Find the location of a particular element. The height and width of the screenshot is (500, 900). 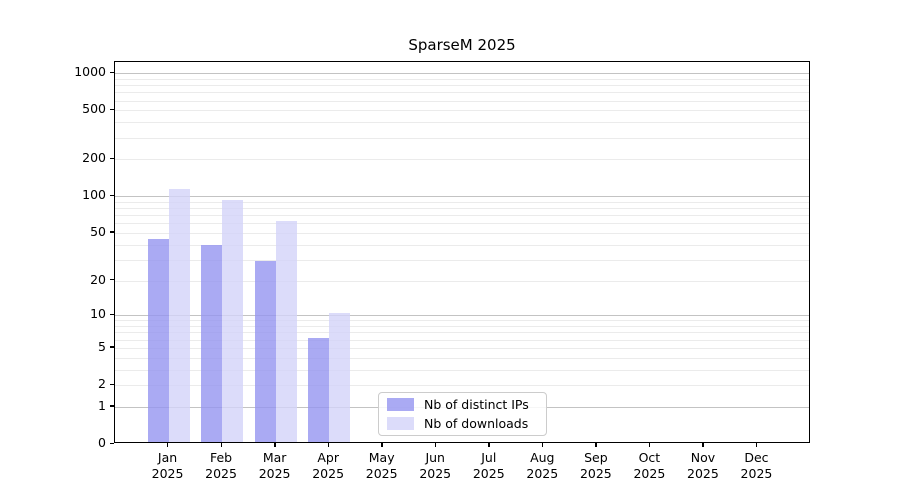

legend-label-downloads: Nb of downloads is located at coordinates (476, 423).